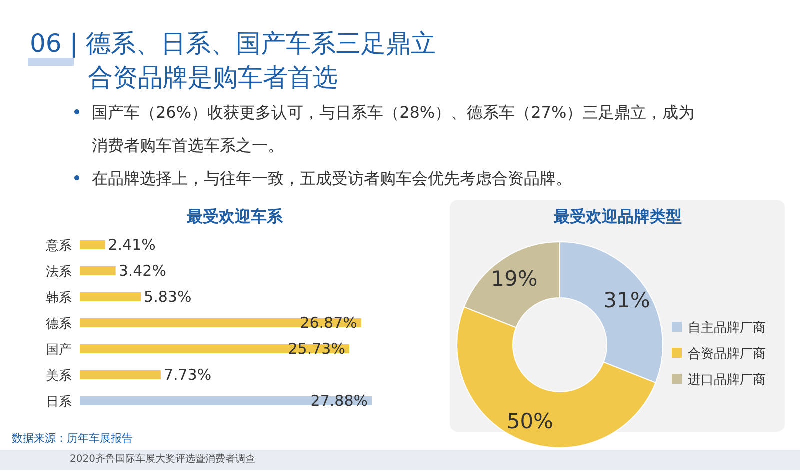 The width and height of the screenshot is (800, 475). Describe the element at coordinates (393, 112) in the screenshot. I see `text: 国产车（26%）收获更多认可，与日系车（28%）、德系车（27%）三足鼎立，成为` at that location.